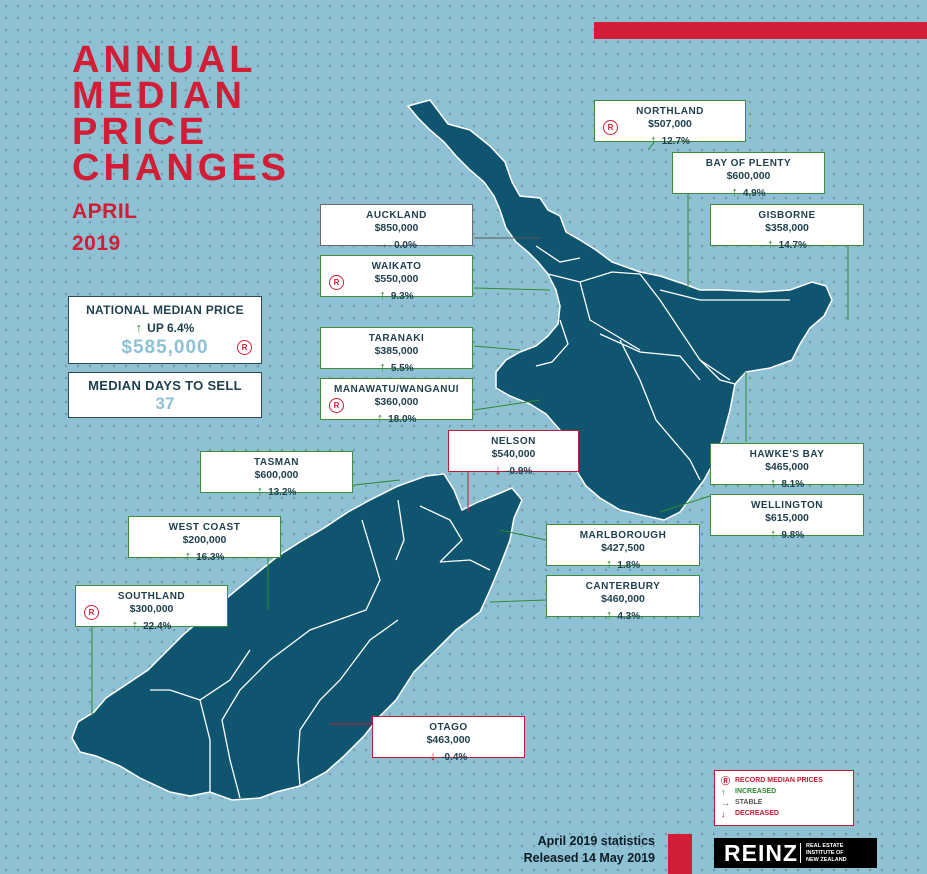 The height and width of the screenshot is (874, 927). Describe the element at coordinates (725, 802) in the screenshot. I see `right-arrow-icon: →` at that location.